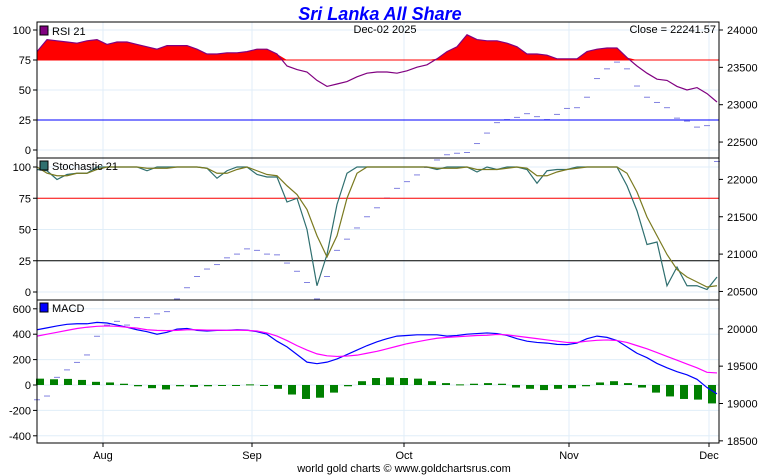 The width and height of the screenshot is (760, 475). Describe the element at coordinates (742, 143) in the screenshot. I see `price-tick-label: 22500` at that location.